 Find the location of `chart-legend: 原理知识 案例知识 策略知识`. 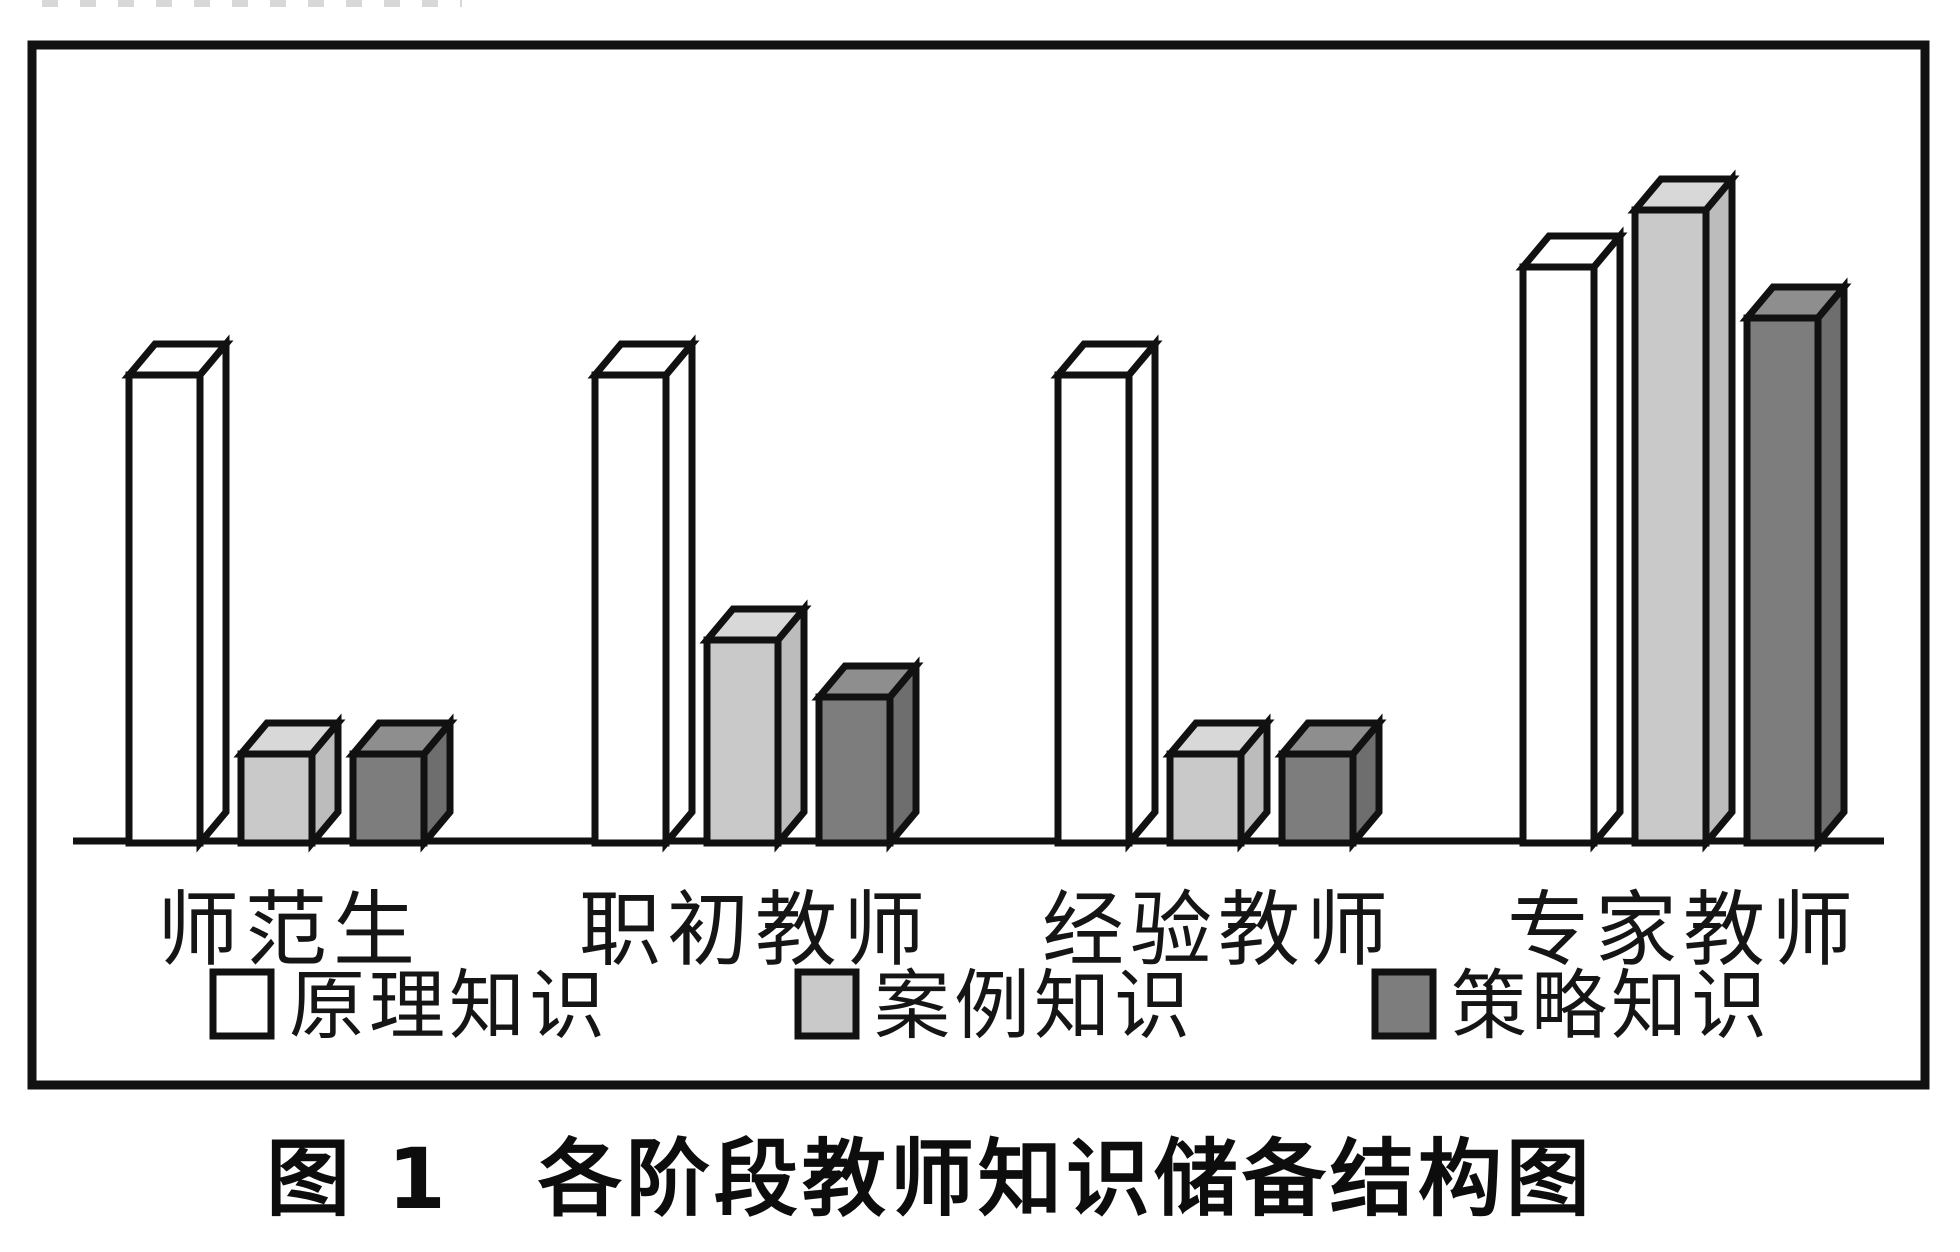

chart-legend: 原理知识 案例知识 策略知识 is located at coordinates (990, 1005).